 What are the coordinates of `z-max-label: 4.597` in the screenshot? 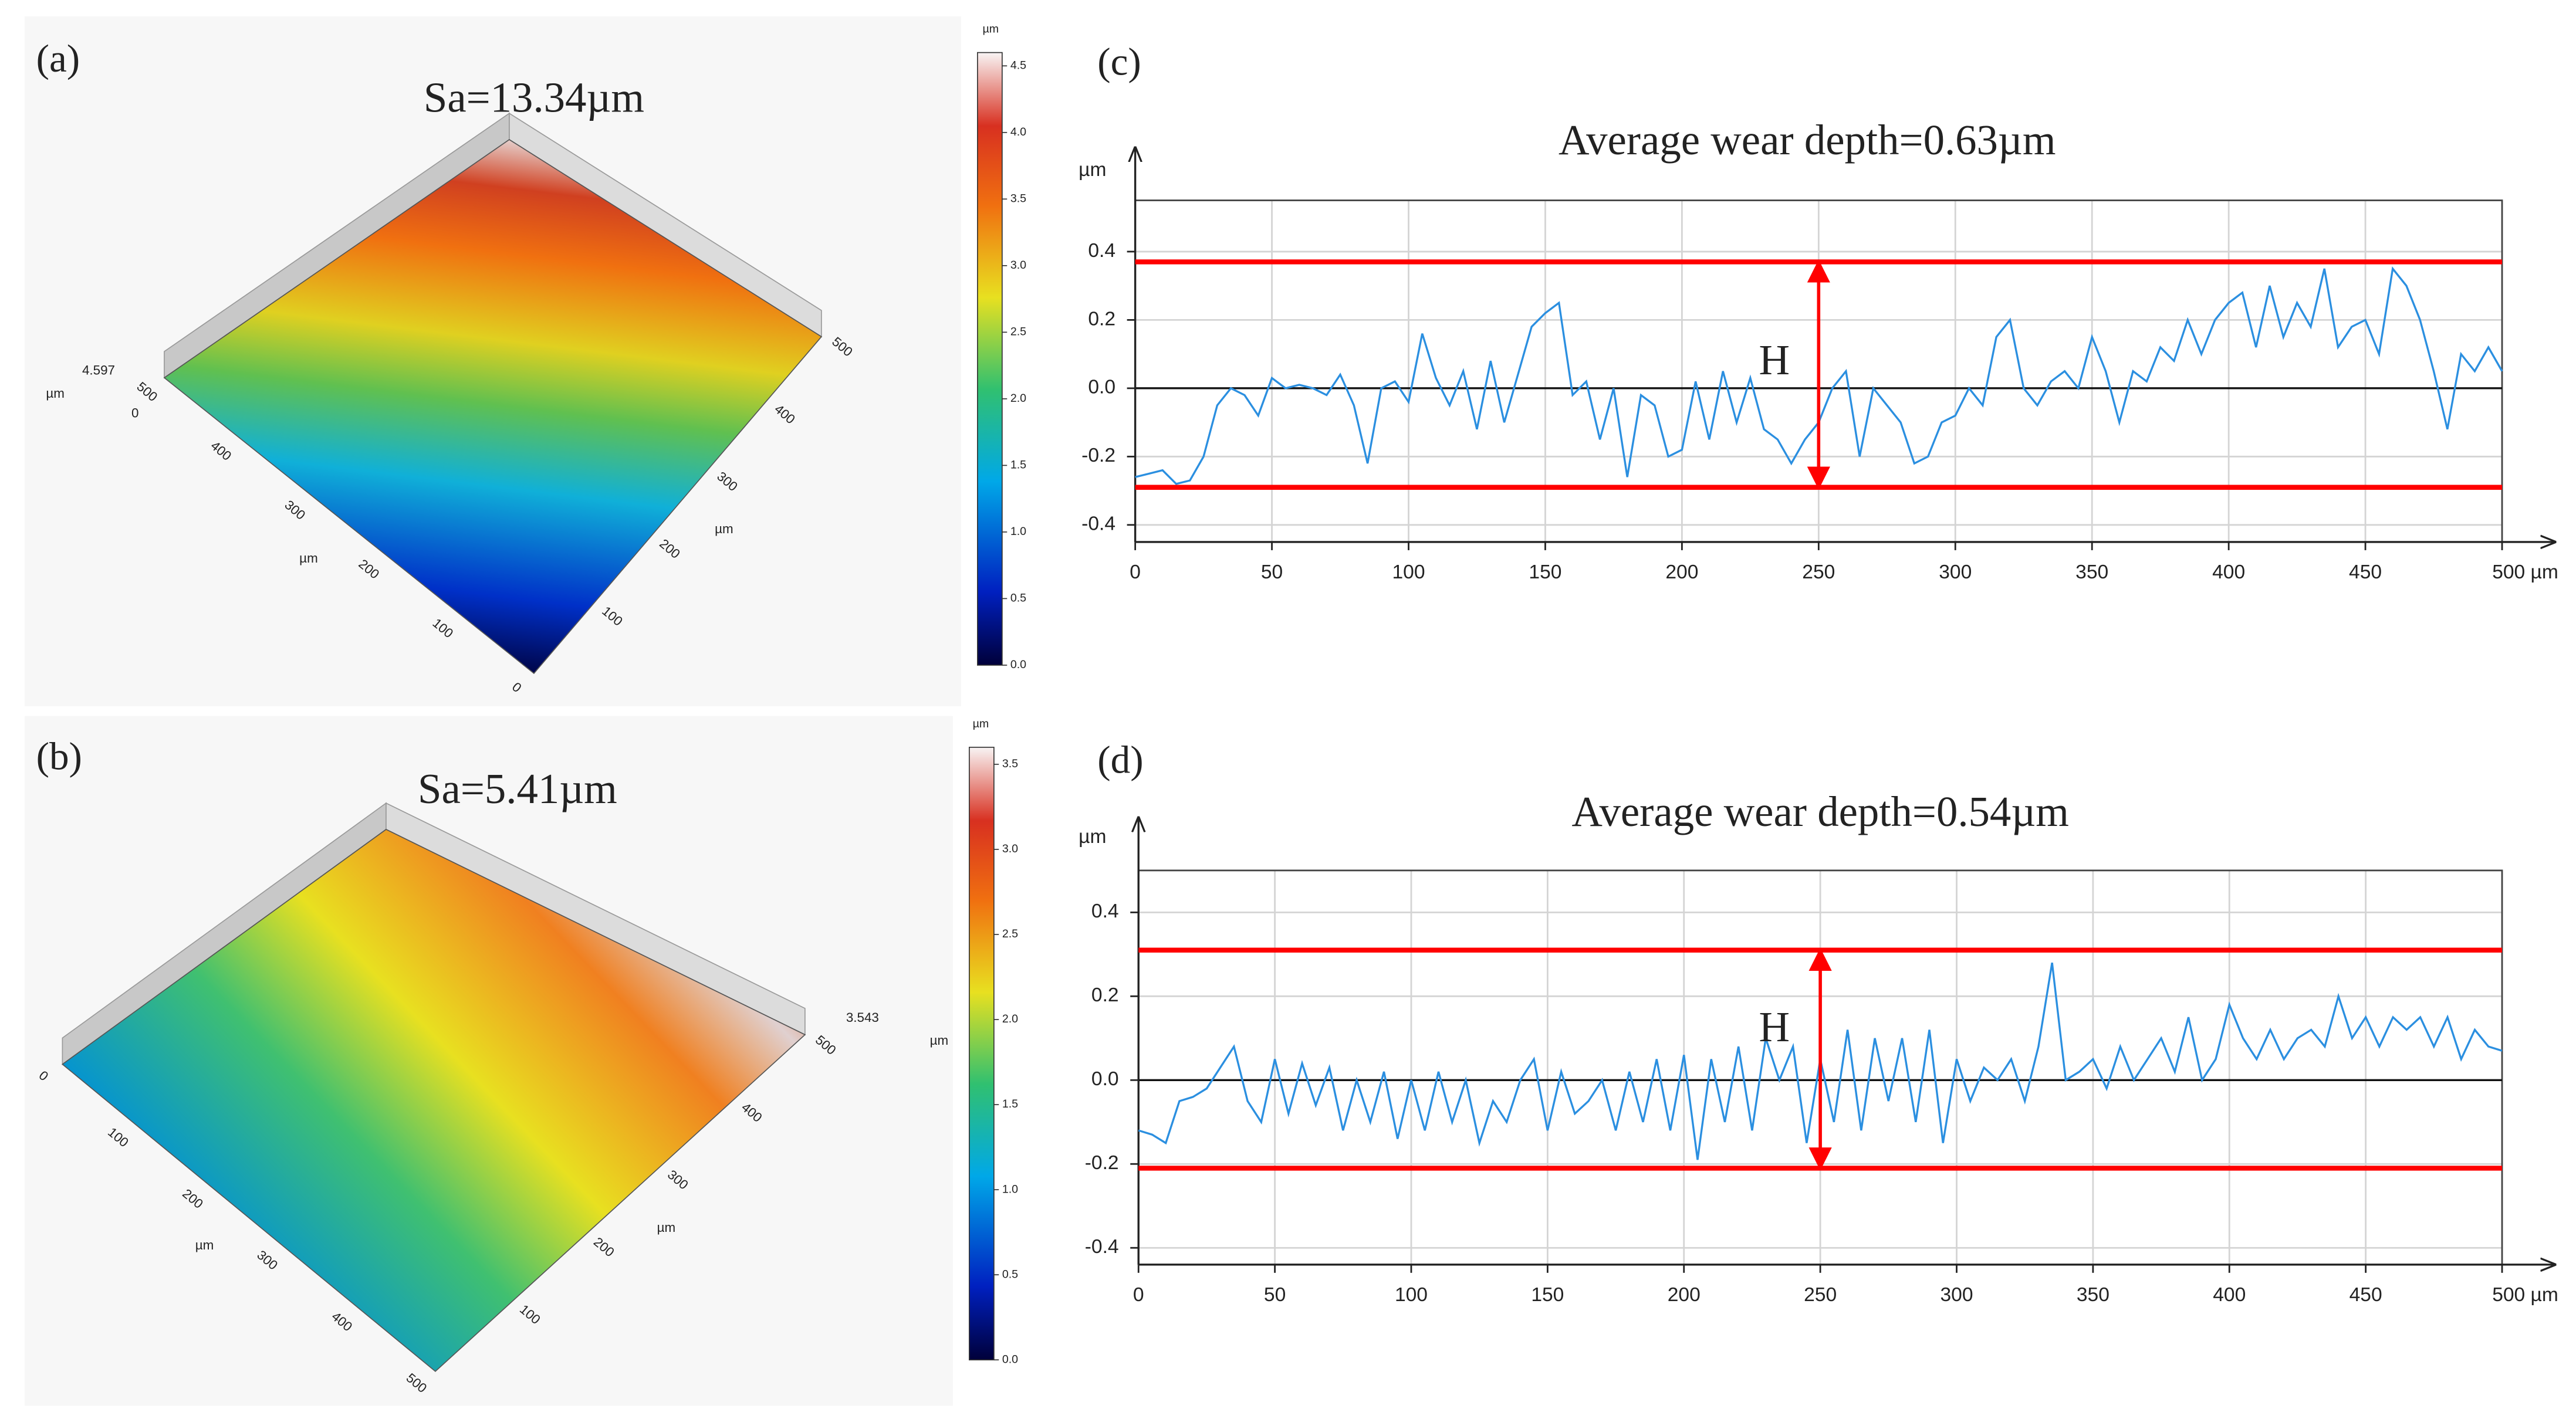 It's located at (98, 371).